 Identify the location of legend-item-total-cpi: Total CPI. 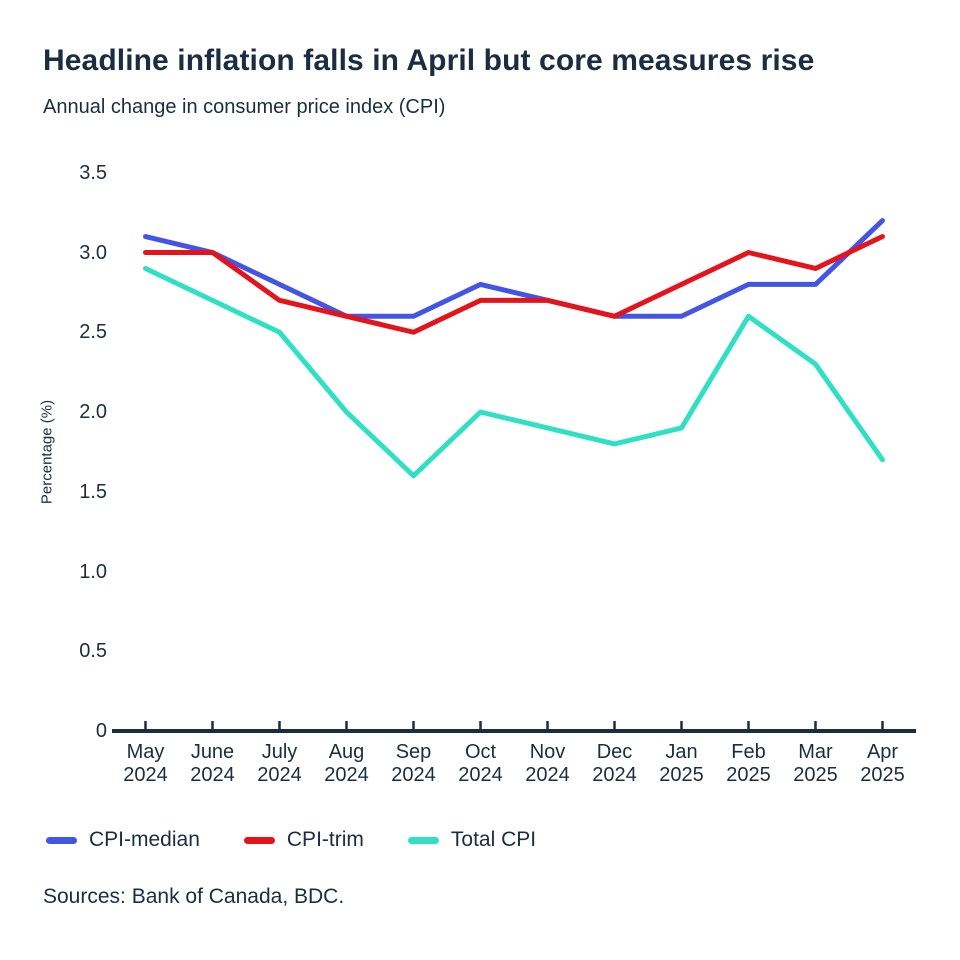
(472, 840).